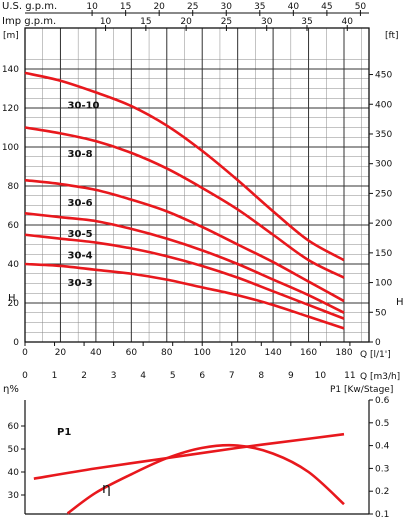  Describe the element at coordinates (10, 70) in the screenshot. I see `y-left-tick-label: 140` at that location.